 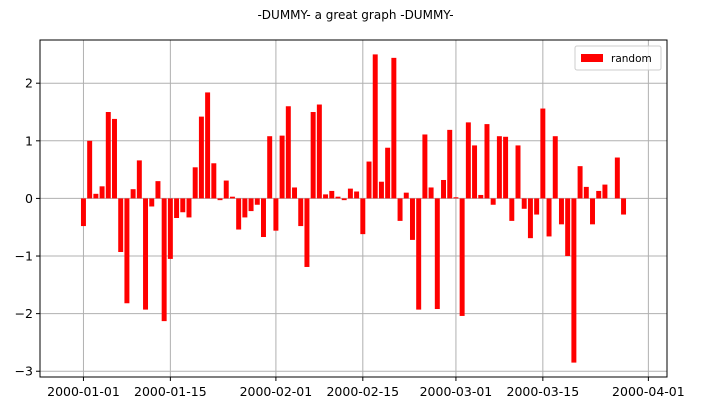 What do you see at coordinates (27, 227) in the screenshot?
I see `y-axis: 2 1 0 −1 −2 −3` at bounding box center [27, 227].